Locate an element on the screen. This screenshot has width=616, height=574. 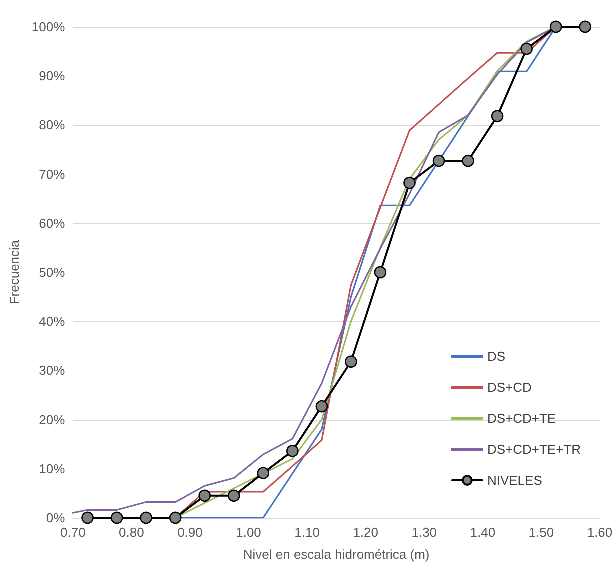
y-tick-label: 60% is located at coordinates (52, 223).